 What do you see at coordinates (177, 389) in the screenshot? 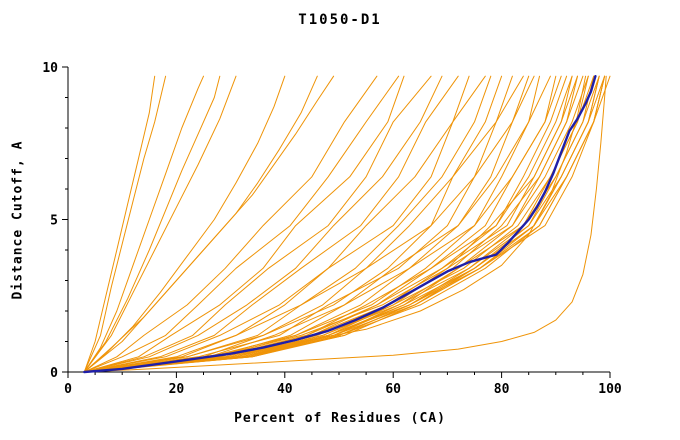
I see `x-tick-label: 20` at bounding box center [177, 389].